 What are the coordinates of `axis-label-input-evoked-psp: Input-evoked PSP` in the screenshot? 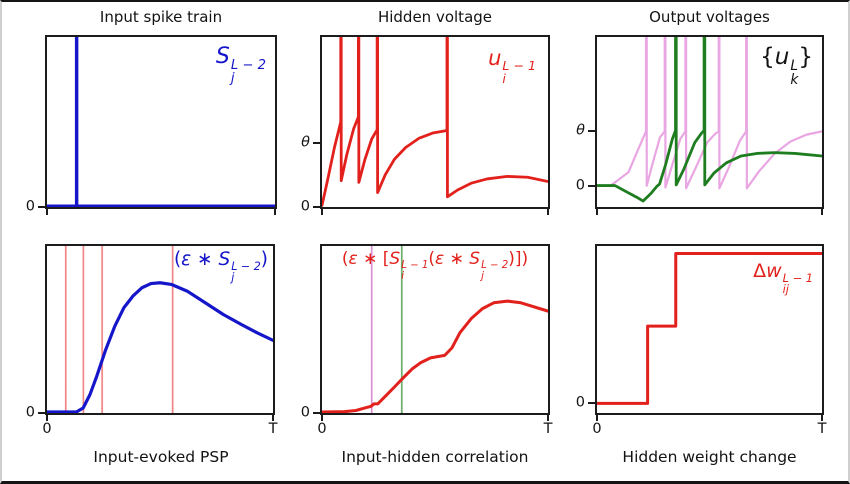 It's located at (161, 457).